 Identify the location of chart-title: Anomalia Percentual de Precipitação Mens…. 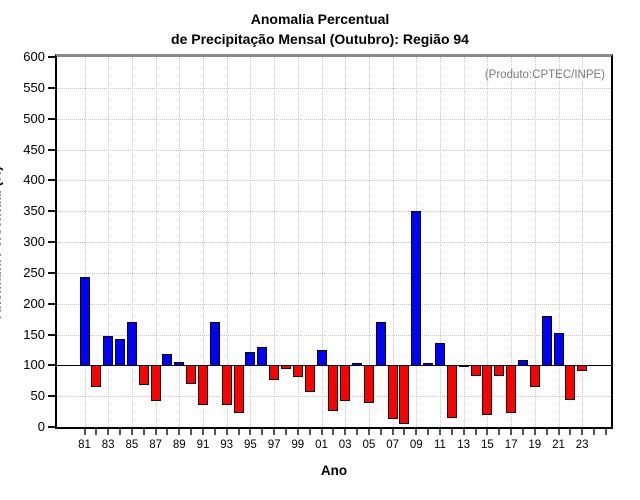
(320, 29).